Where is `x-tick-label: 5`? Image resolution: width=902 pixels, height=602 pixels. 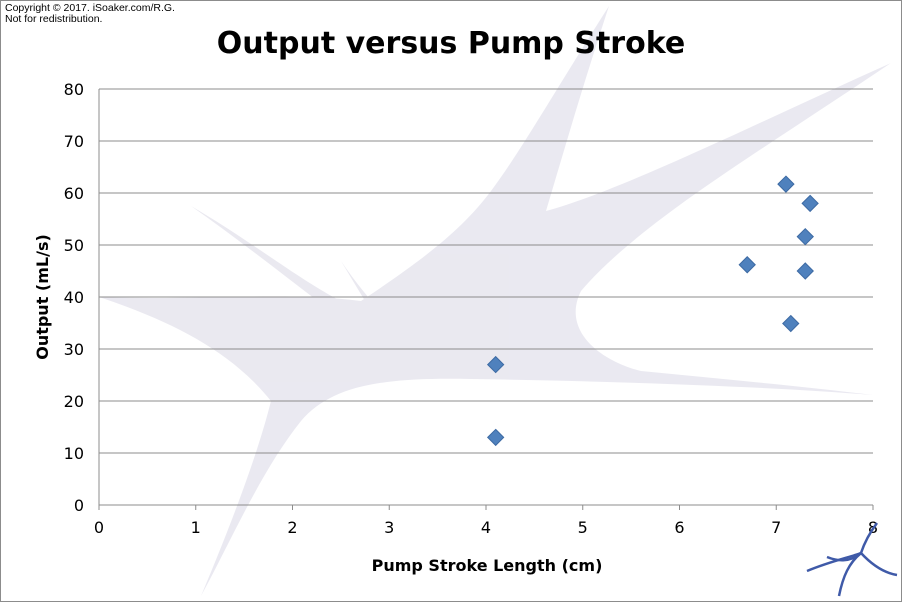
x-tick-label: 5 is located at coordinates (583, 527).